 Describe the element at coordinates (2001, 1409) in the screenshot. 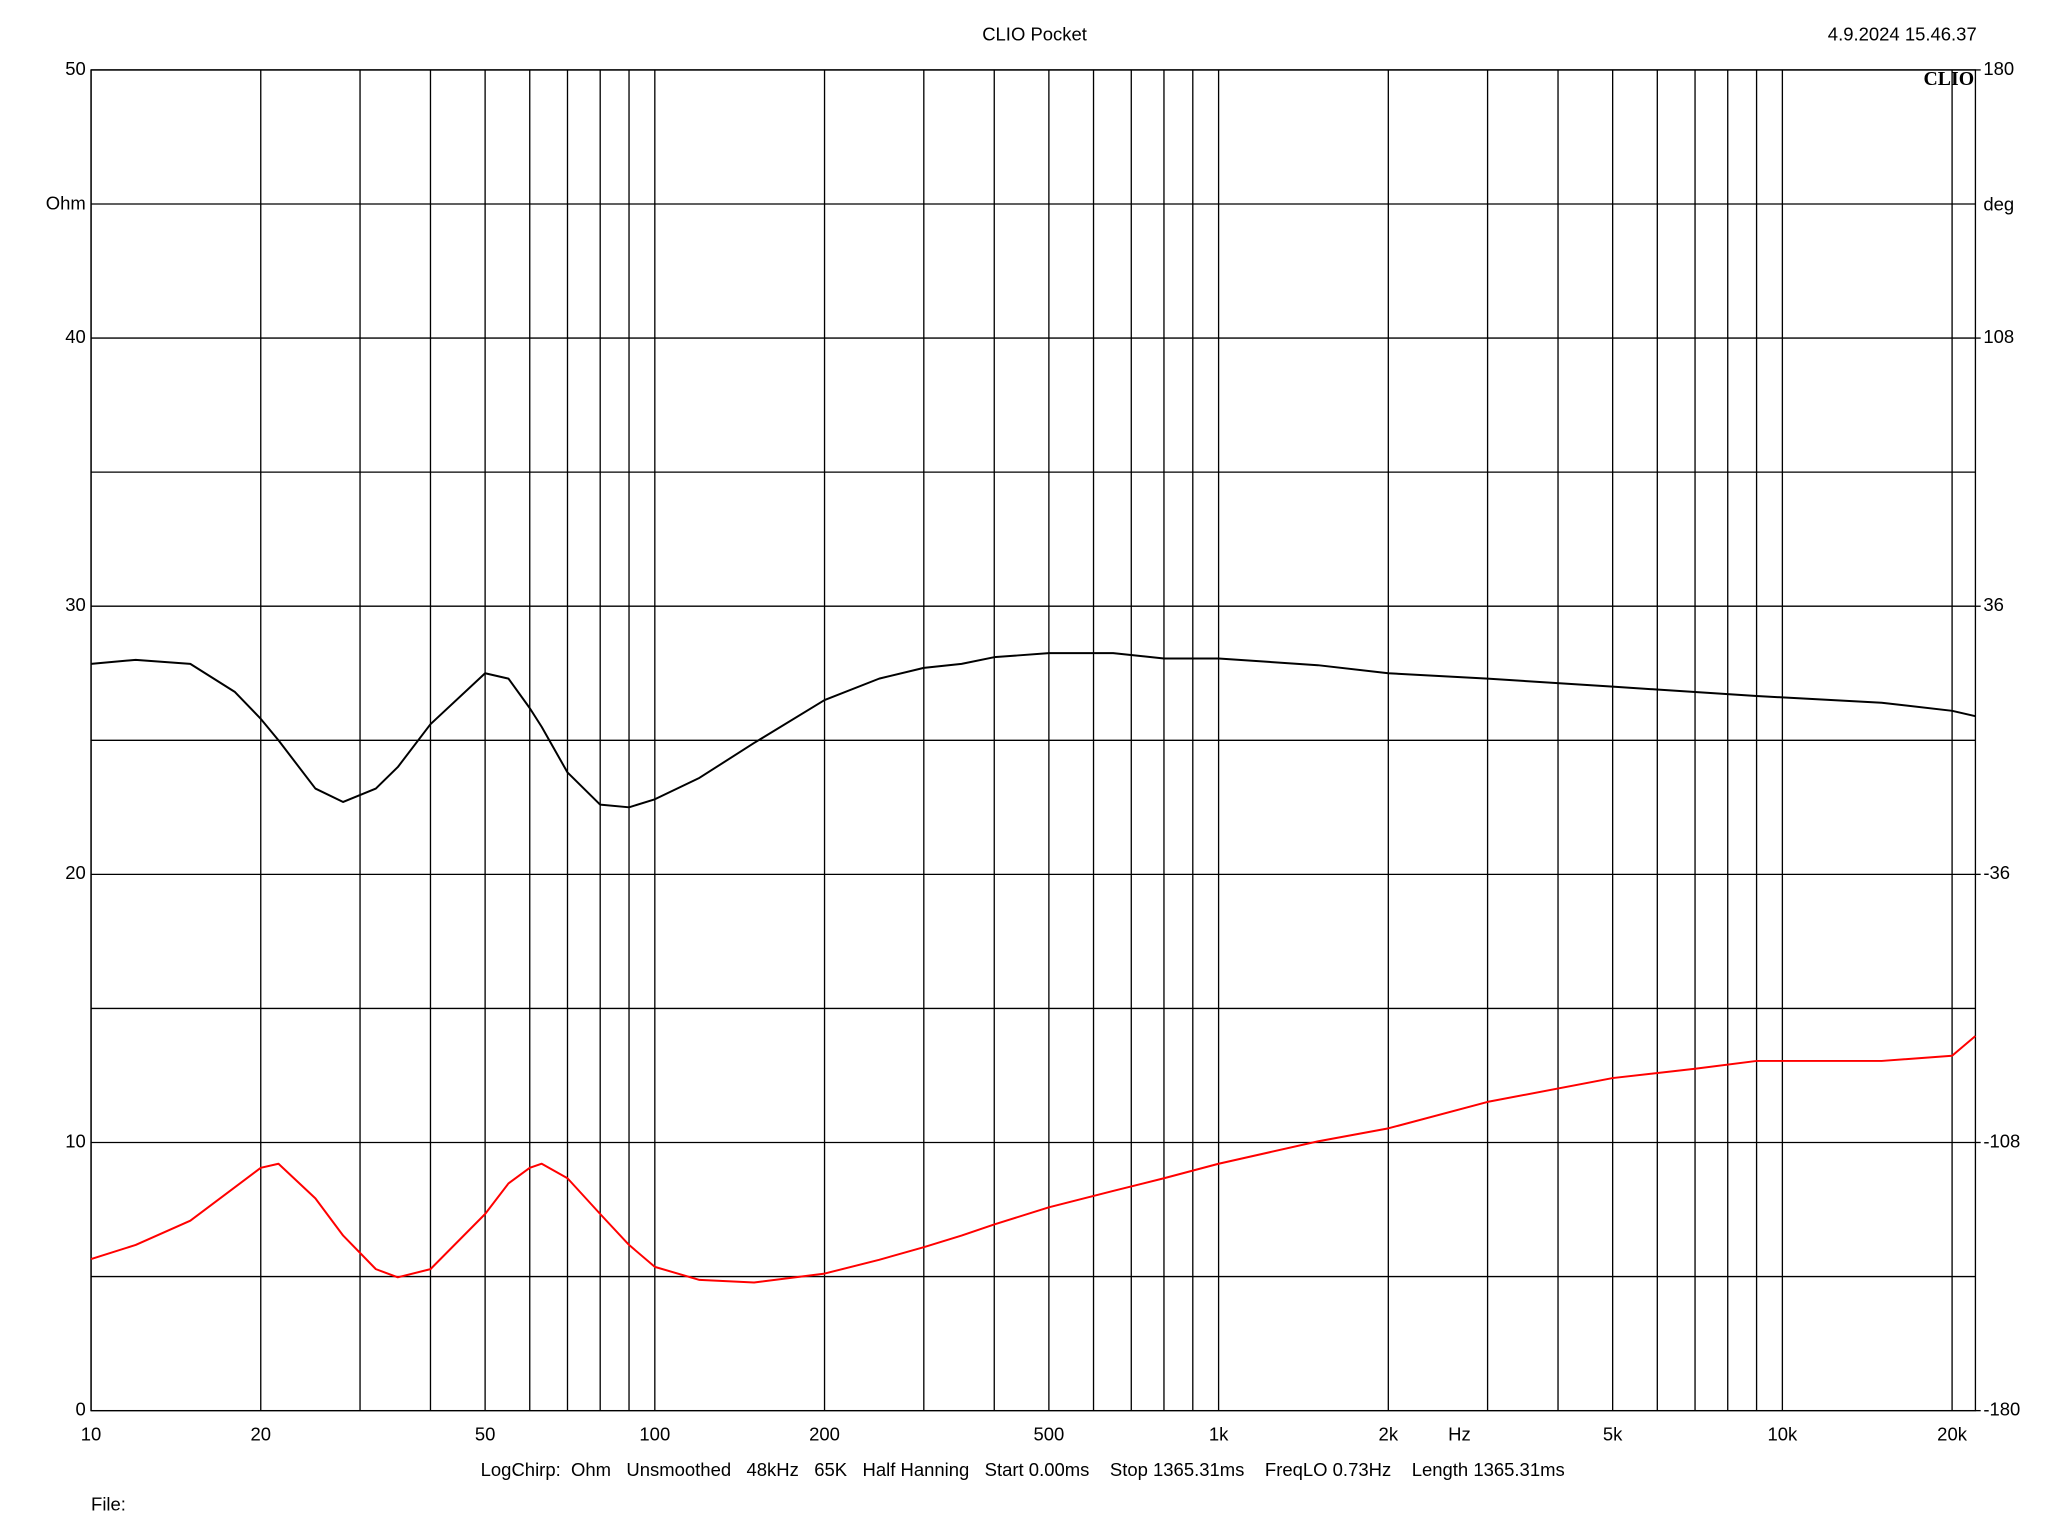

I see `y2-tick-label: -180` at that location.